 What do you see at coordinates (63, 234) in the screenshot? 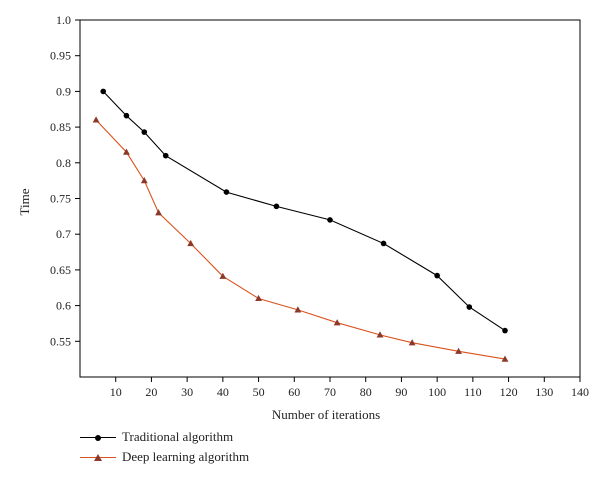
I see `y-tick-label: 0.7` at bounding box center [63, 234].